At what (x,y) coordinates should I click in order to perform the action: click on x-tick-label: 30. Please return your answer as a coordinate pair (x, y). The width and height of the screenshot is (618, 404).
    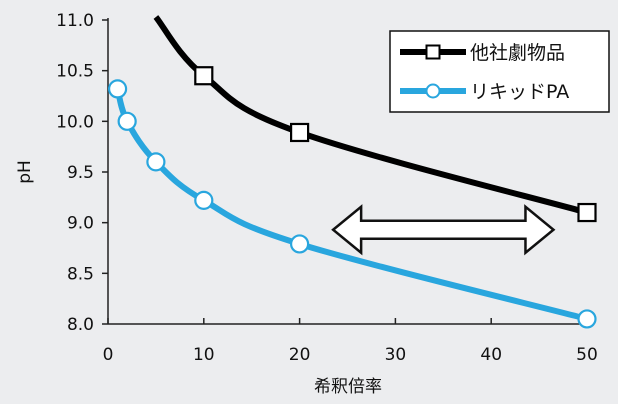
    Looking at the image, I should click on (396, 355).